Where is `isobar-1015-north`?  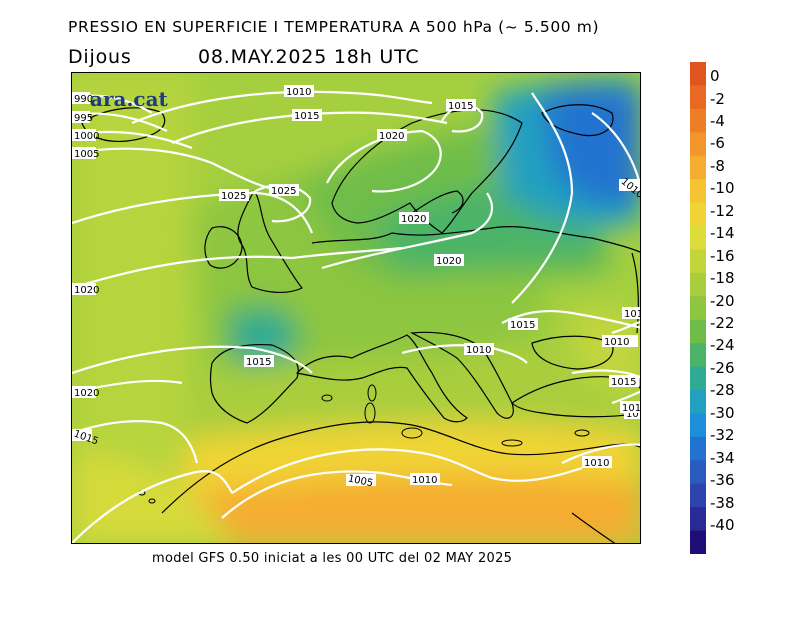
isobar-1015-north is located at coordinates (309, 128).